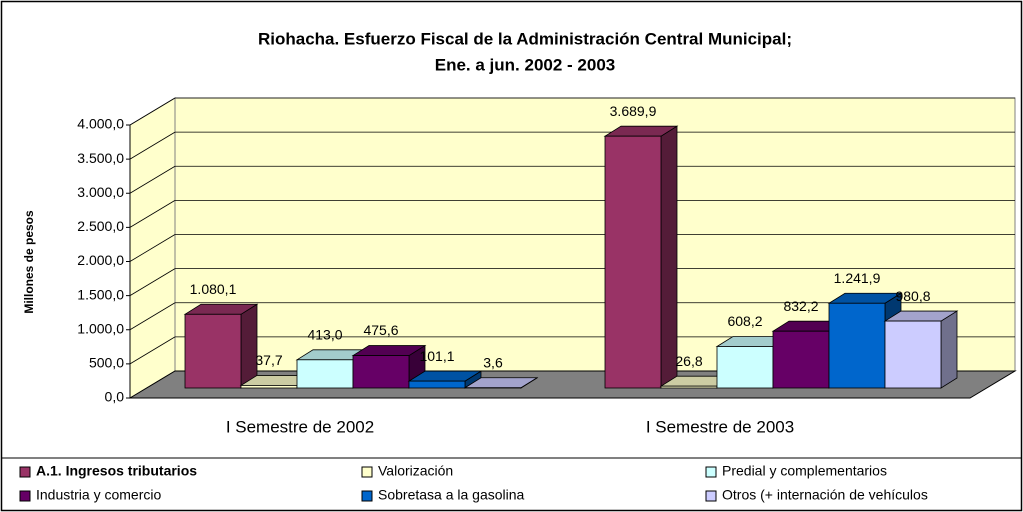 The width and height of the screenshot is (1023, 512). I want to click on legend-label: Otros (+ internación de vehículos, so click(825, 495).